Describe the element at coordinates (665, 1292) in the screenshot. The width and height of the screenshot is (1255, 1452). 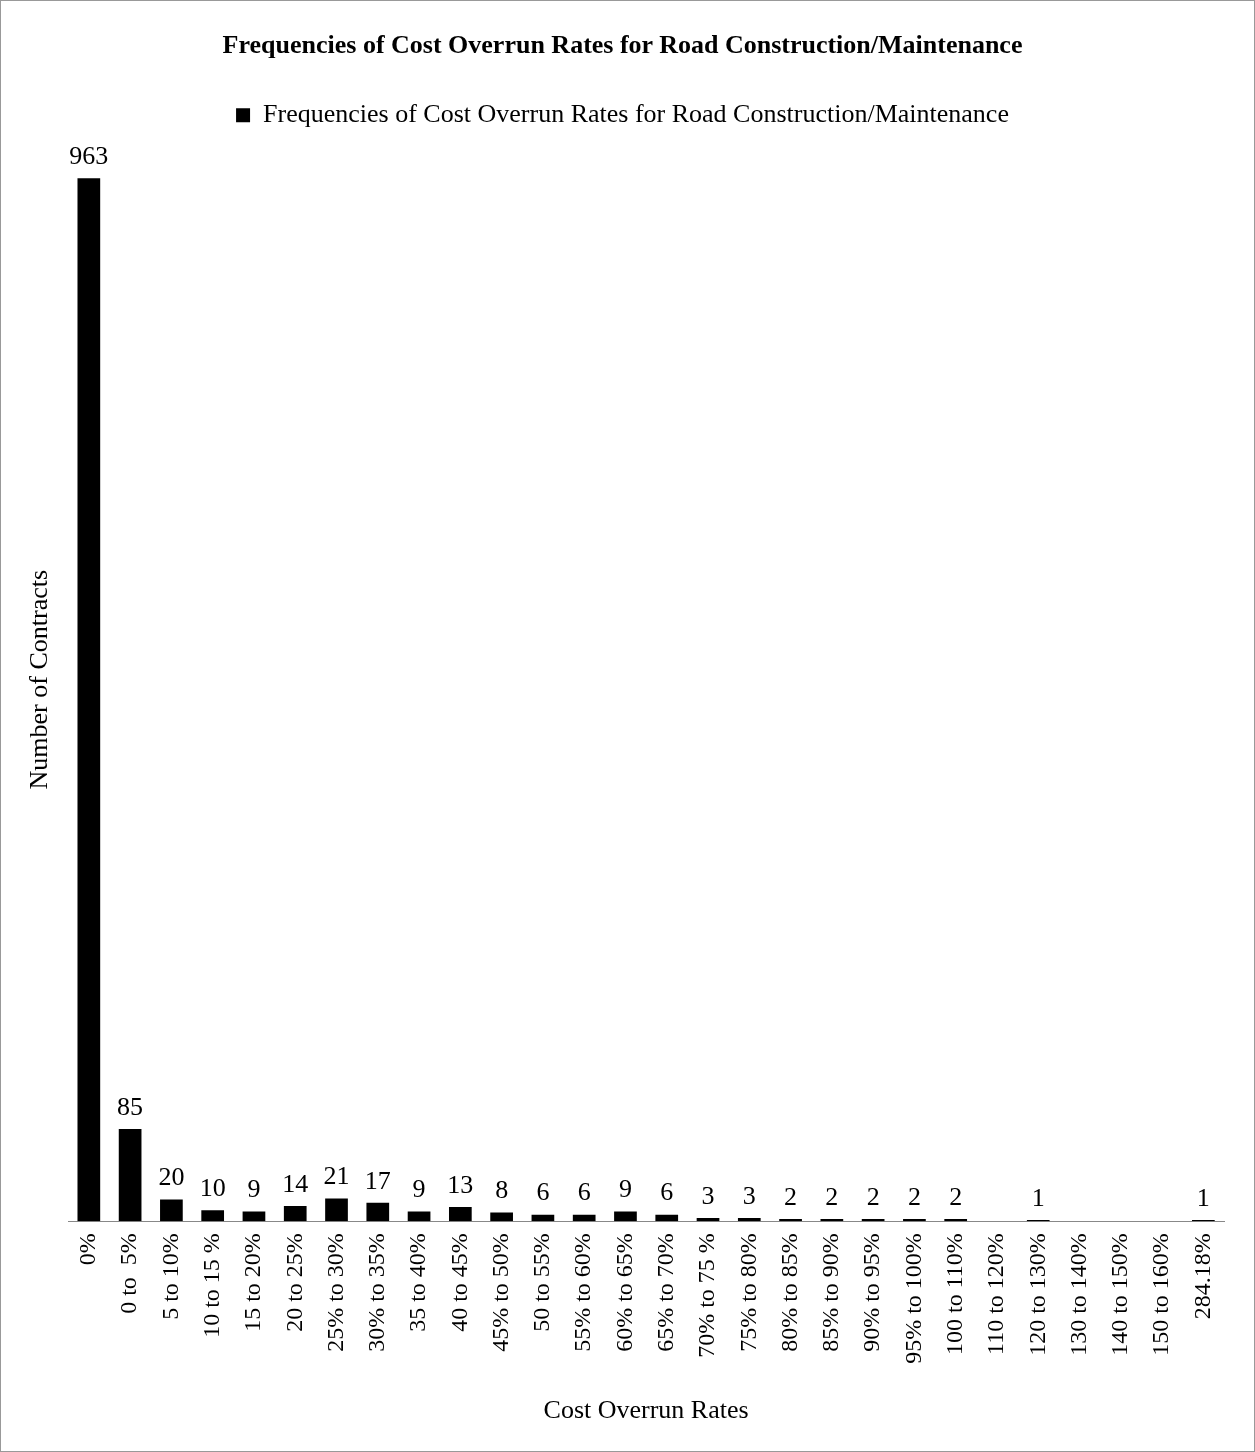
I see `x-tick-label: 65% to 70%` at that location.